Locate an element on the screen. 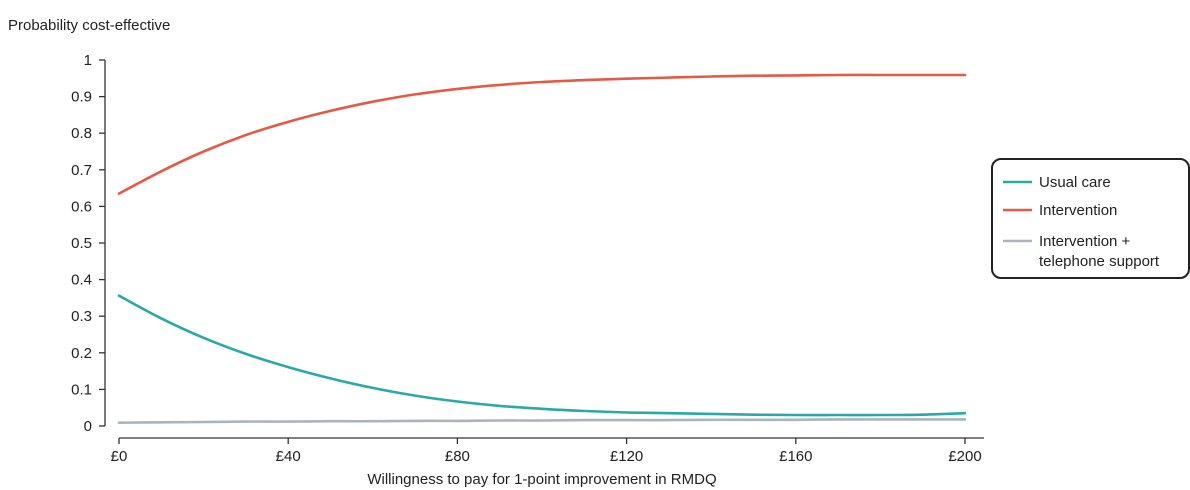 This screenshot has height=490, width=1190. x-tick-label: £120 is located at coordinates (626, 456).